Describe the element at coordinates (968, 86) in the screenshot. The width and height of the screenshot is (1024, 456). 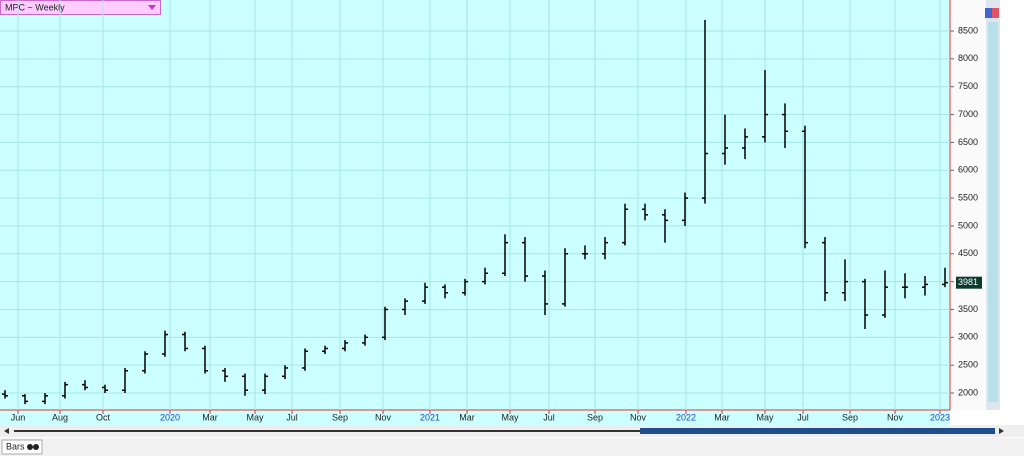
I see `y-tick-label: 7500` at that location.